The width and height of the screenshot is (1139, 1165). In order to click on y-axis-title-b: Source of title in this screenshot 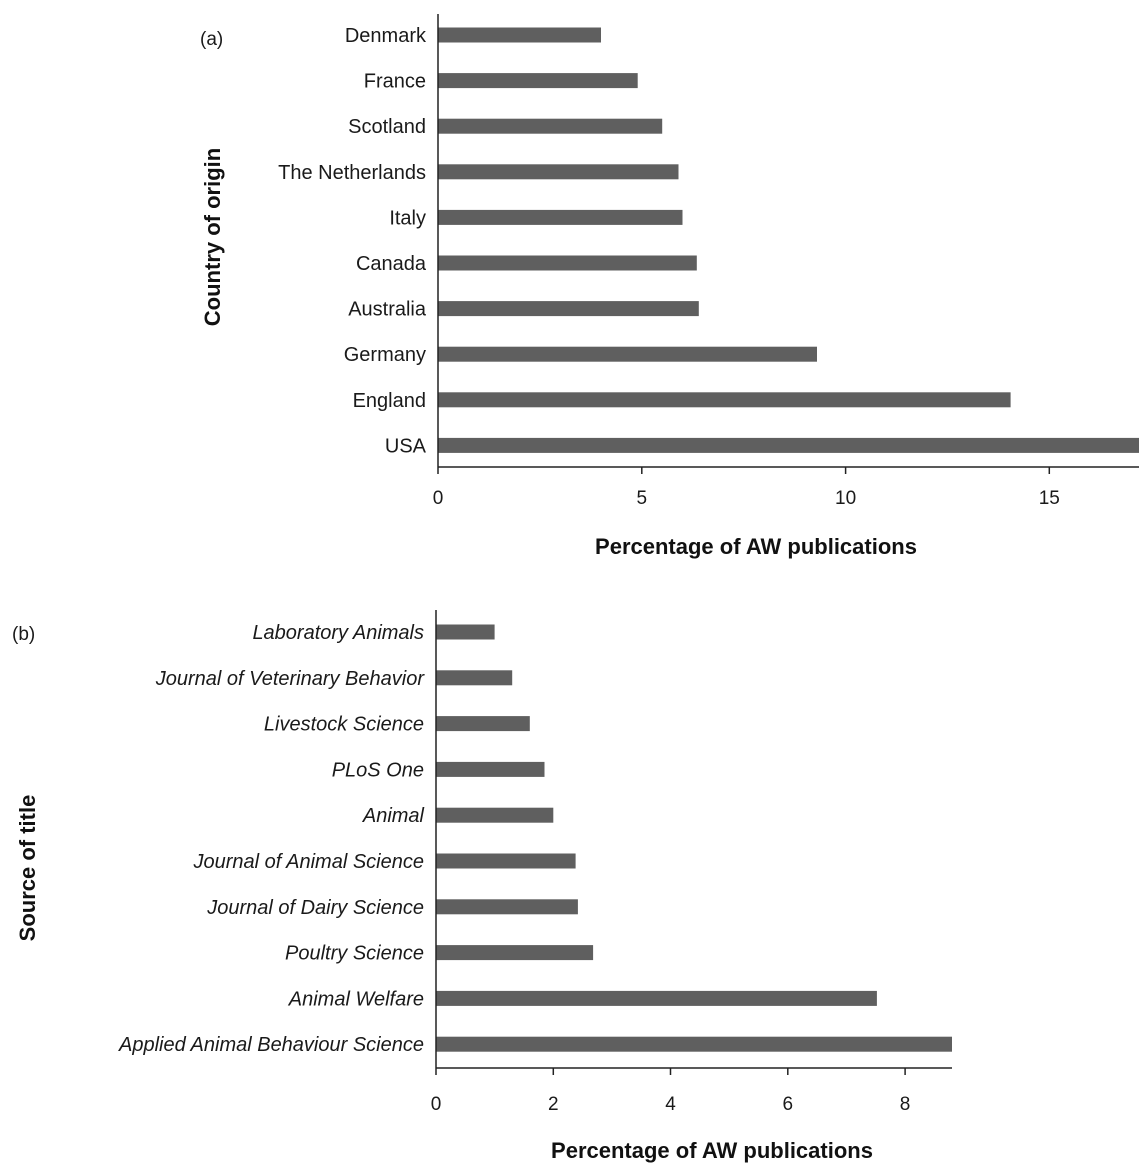, I will do `click(27, 868)`.